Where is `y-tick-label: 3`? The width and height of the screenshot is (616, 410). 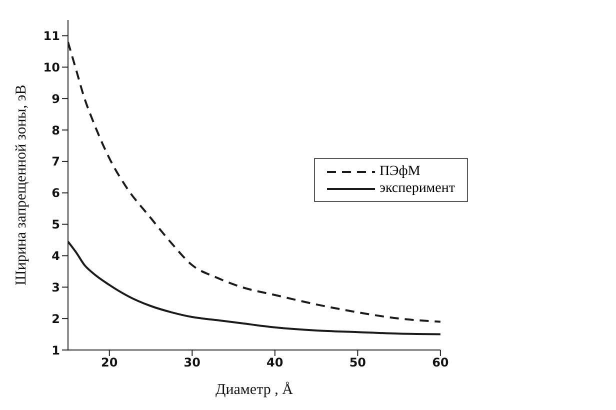 y-tick-label: 3 is located at coordinates (56, 287).